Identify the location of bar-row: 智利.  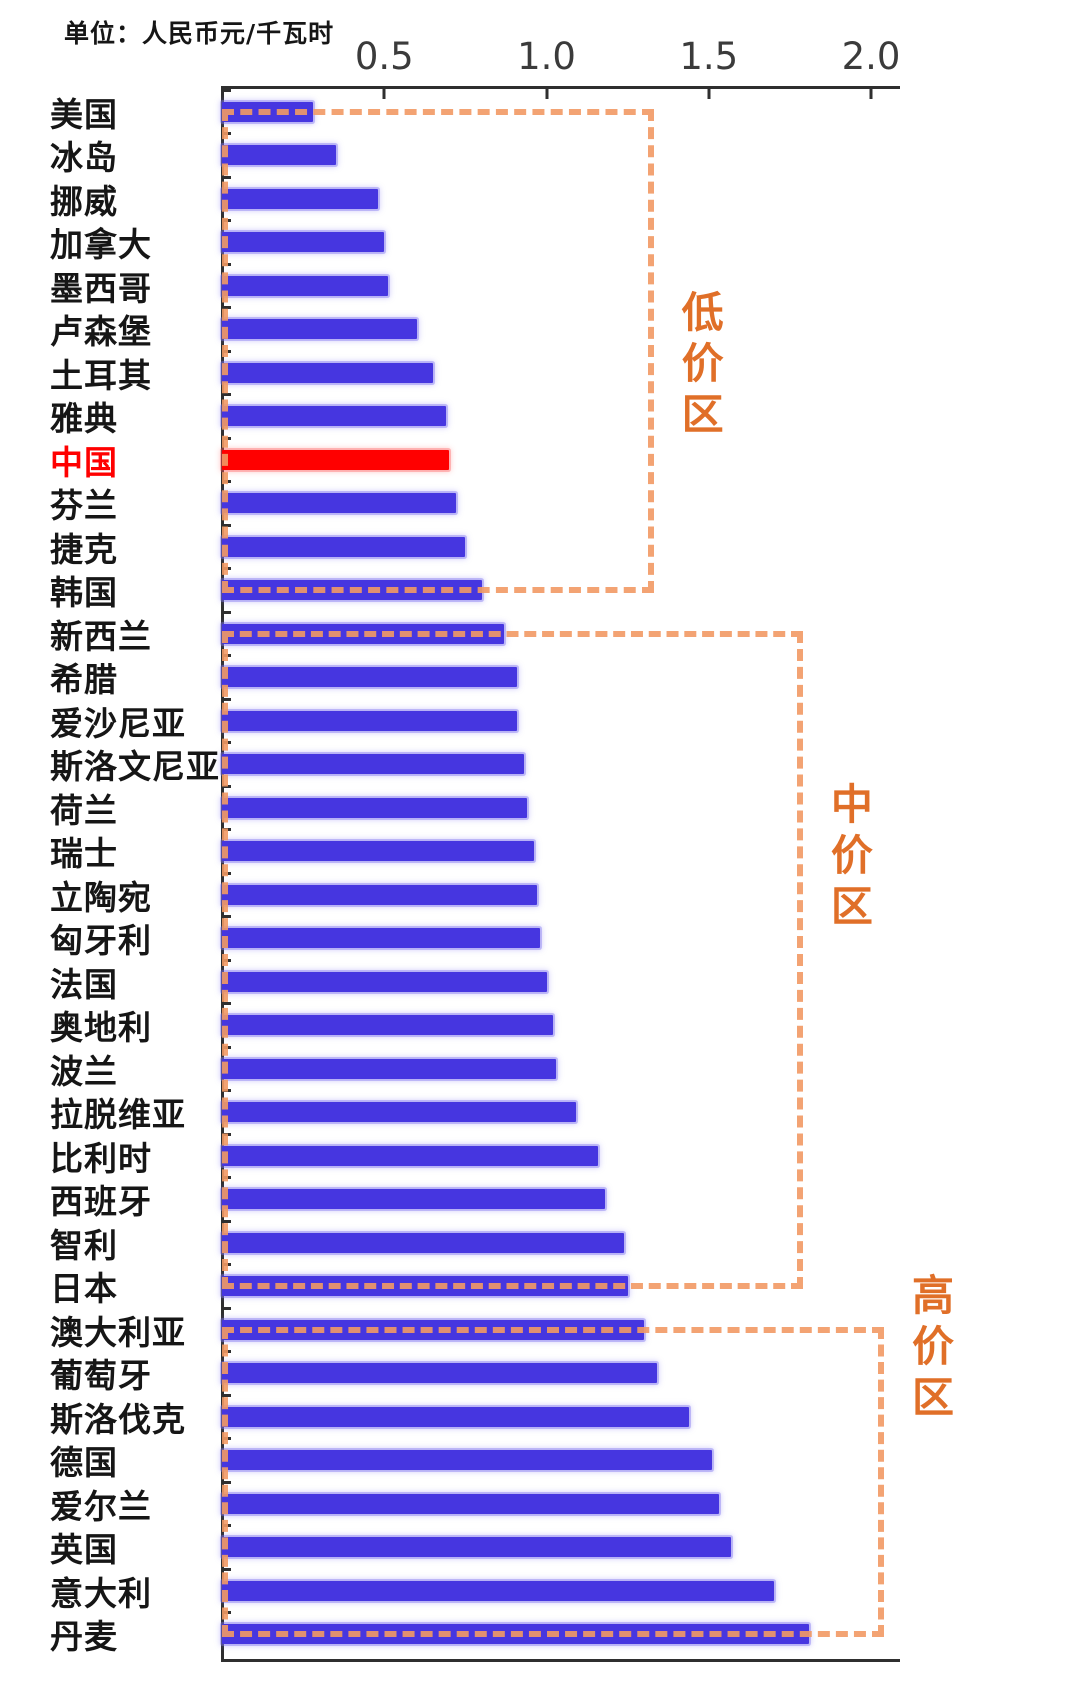
(448, 1242).